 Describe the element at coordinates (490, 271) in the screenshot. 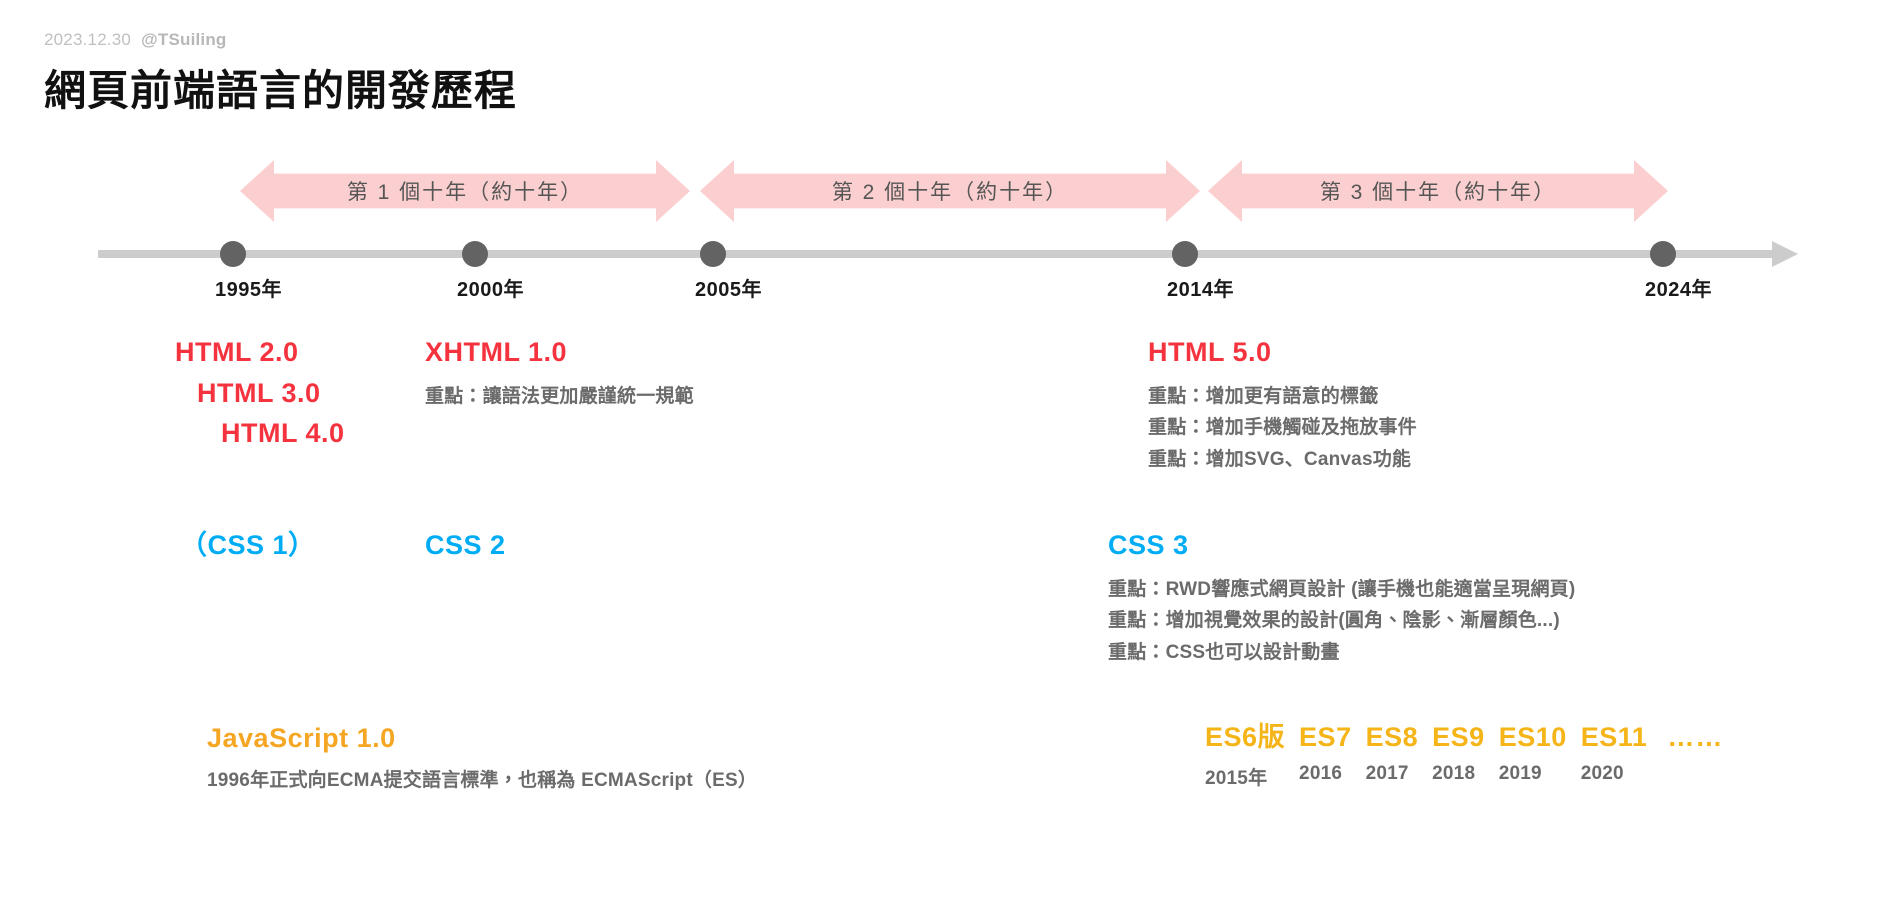

I see `timeline-tick-2000: 2000年` at that location.